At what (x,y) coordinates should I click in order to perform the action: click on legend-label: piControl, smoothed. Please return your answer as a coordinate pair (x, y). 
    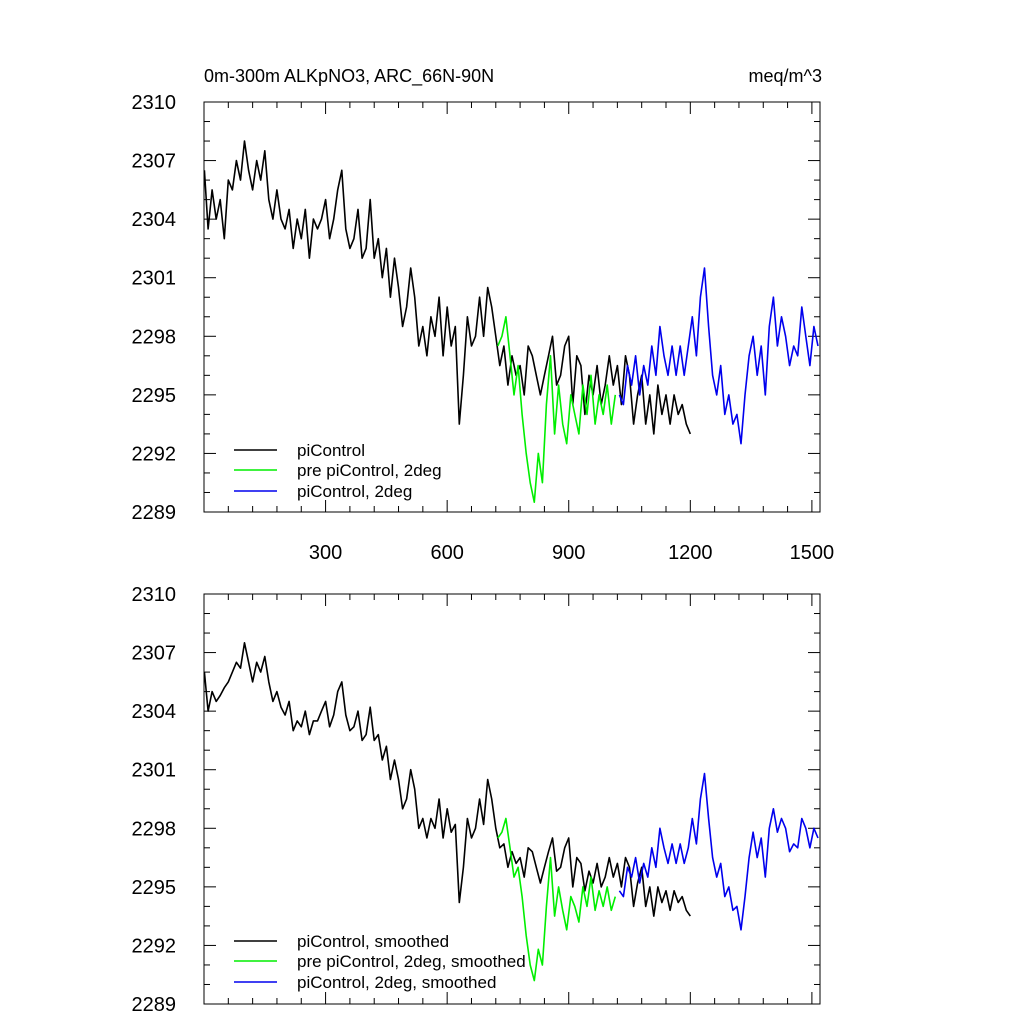
    Looking at the image, I should click on (373, 941).